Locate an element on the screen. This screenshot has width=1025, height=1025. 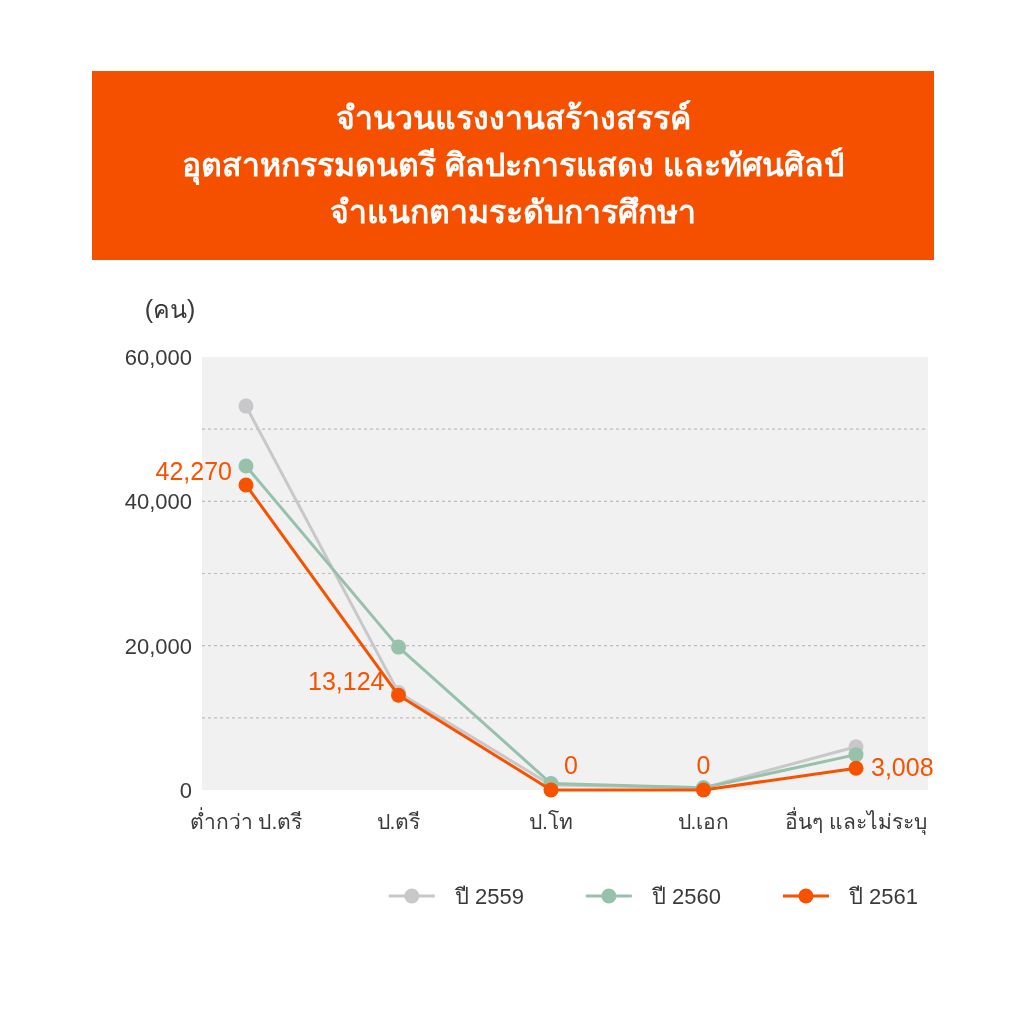
chart-title: จำนวนแรงงานสร้างสรรค์ อุตสาหกรรมดนตรี ศิลปะการแสดง และทัศนศิลป์ จำแนกตามระดับการศึกษา is located at coordinates (513, 165).